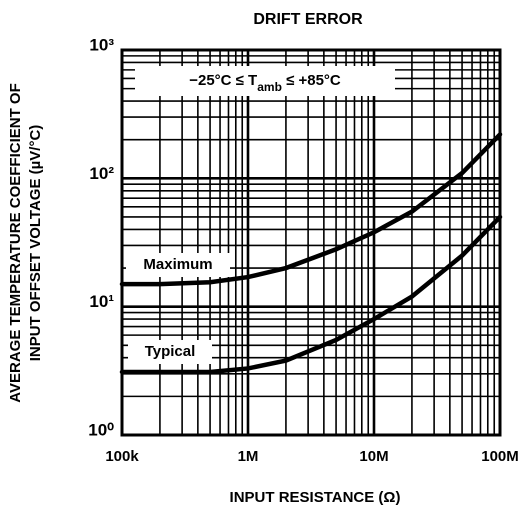 The height and width of the screenshot is (516, 524). I want to click on legend-label: Maximum, so click(177, 264).